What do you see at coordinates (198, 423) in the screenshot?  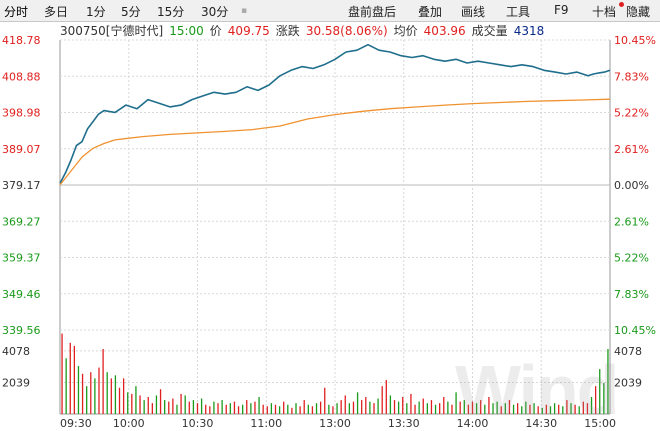 I see `x-tick: 10:30` at bounding box center [198, 423].